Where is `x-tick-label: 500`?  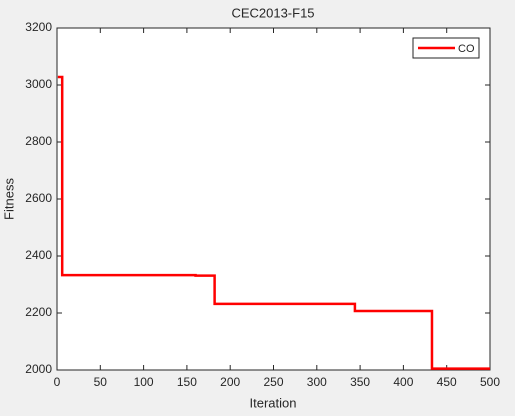 x-tick-label: 500 is located at coordinates (490, 382).